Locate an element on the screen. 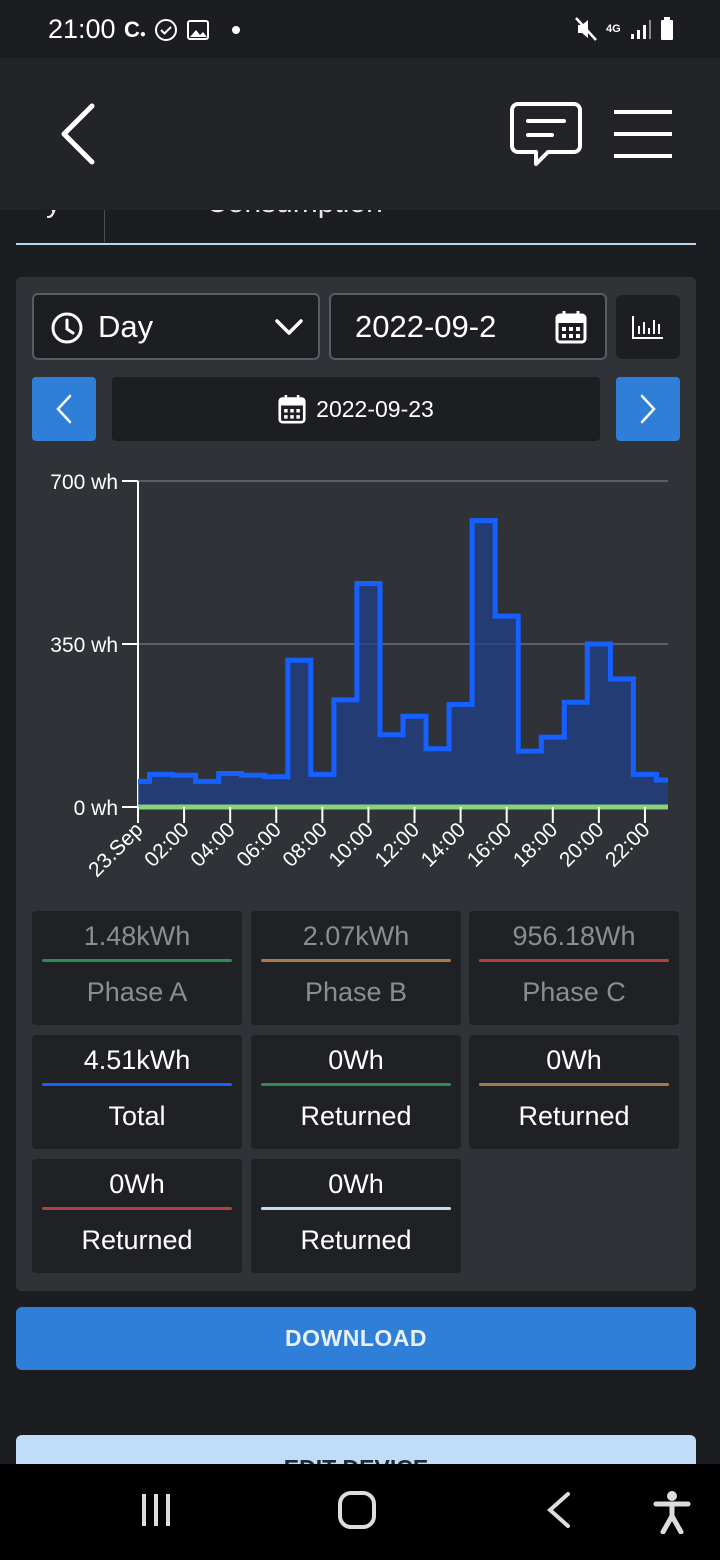 The height and width of the screenshot is (1560, 720). selected-date-display: 2022-09-23 is located at coordinates (356, 409).